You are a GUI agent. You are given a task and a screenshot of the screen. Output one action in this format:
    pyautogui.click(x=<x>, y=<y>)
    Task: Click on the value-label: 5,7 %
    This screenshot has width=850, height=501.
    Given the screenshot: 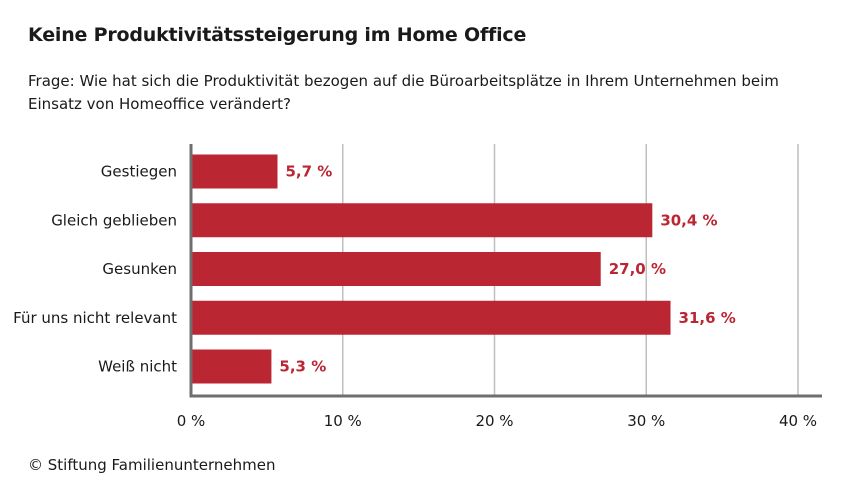 What is the action you would take?
    pyautogui.click(x=308, y=172)
    